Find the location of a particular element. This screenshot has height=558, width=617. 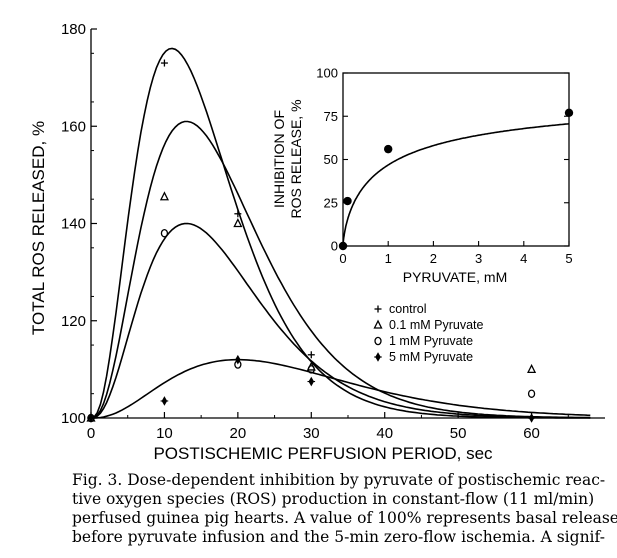

legend-marker-plus is located at coordinates (378, 309).